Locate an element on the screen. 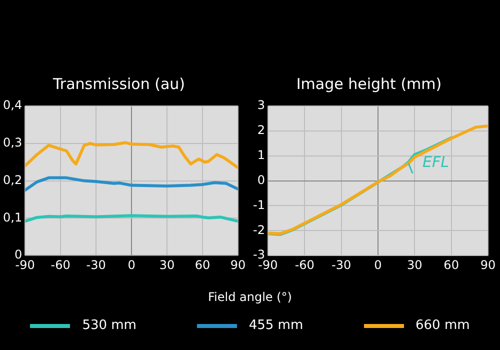 Image resolution: width=500 pixels, height=350 pixels. chart-title: Transmission (au) is located at coordinates (119, 83).